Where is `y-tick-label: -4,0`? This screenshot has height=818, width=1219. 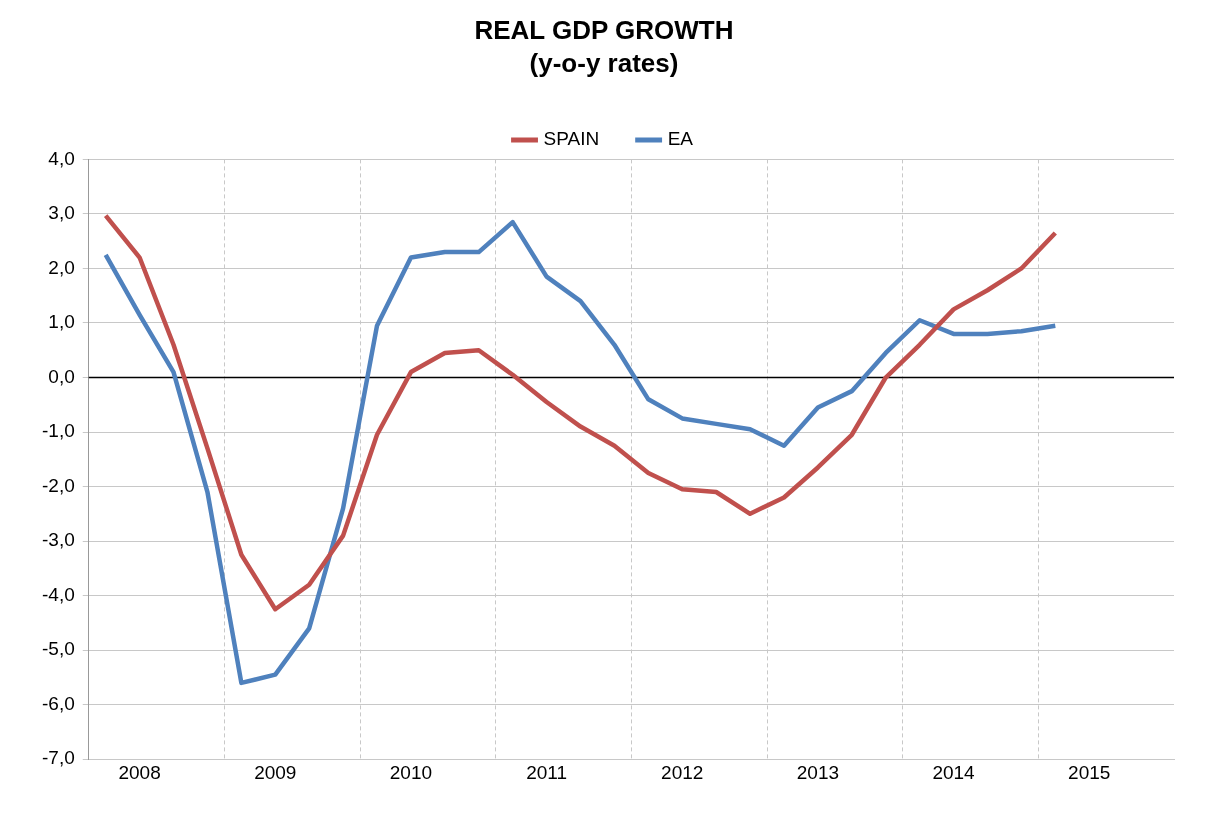 y-tick-label: -4,0 is located at coordinates (58, 594).